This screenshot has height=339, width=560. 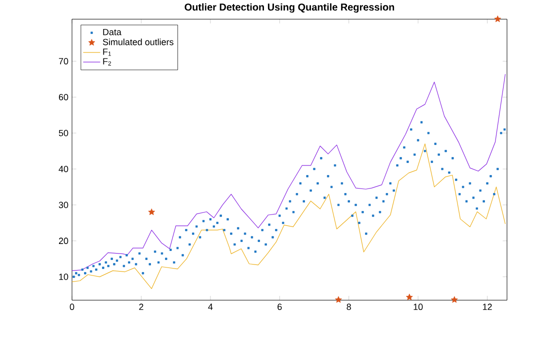 What do you see at coordinates (487, 307) in the screenshot?
I see `x-tick-label: 12` at bounding box center [487, 307].